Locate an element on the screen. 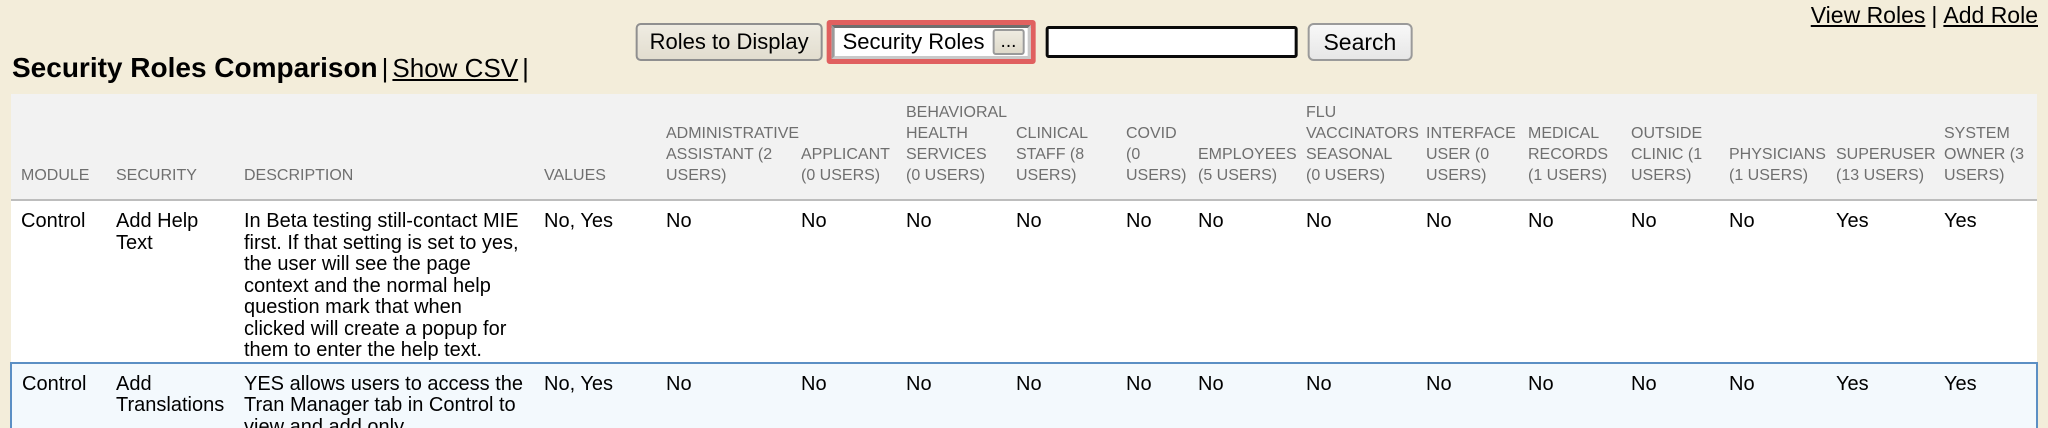 The width and height of the screenshot is (2048, 428). roles-to-display-button: Roles to Display is located at coordinates (729, 42).